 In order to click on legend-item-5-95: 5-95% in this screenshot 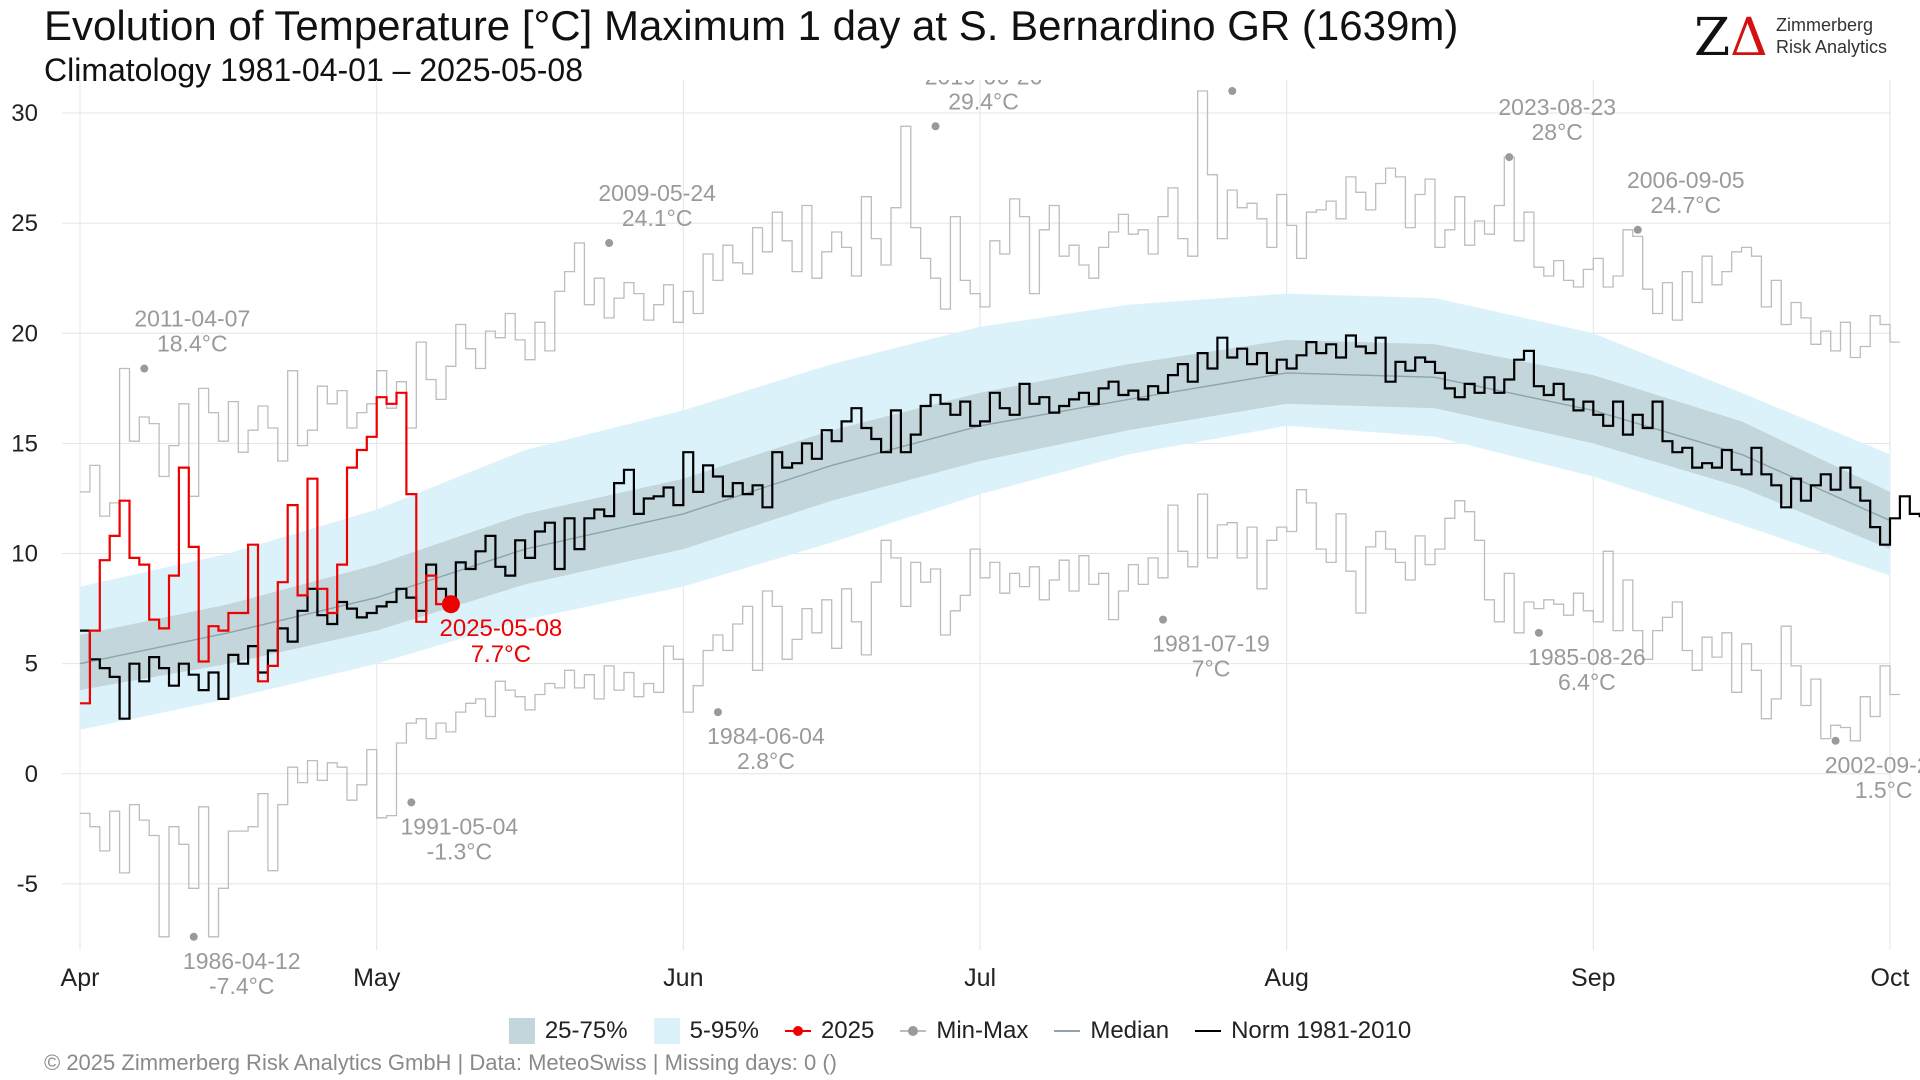, I will do `click(706, 1031)`.